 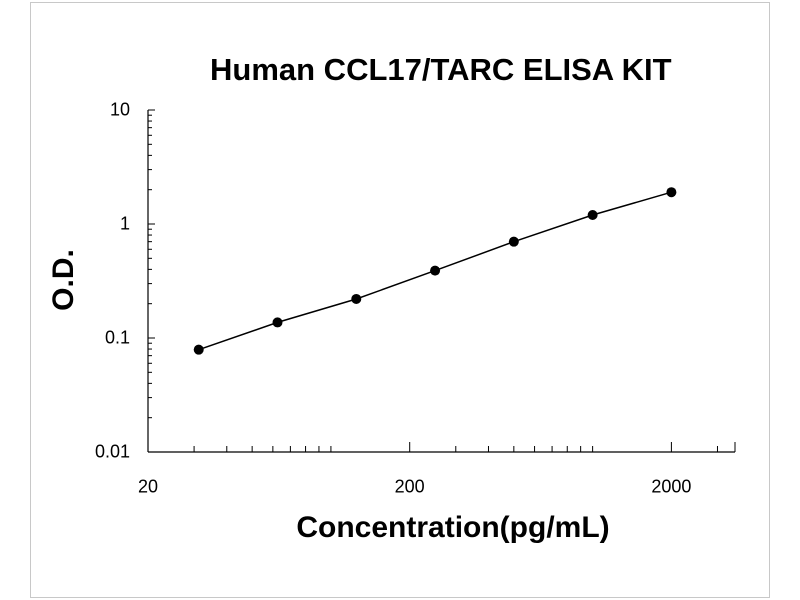 What do you see at coordinates (453, 527) in the screenshot?
I see `x-axis-title: Concentration(pg/mL)` at bounding box center [453, 527].